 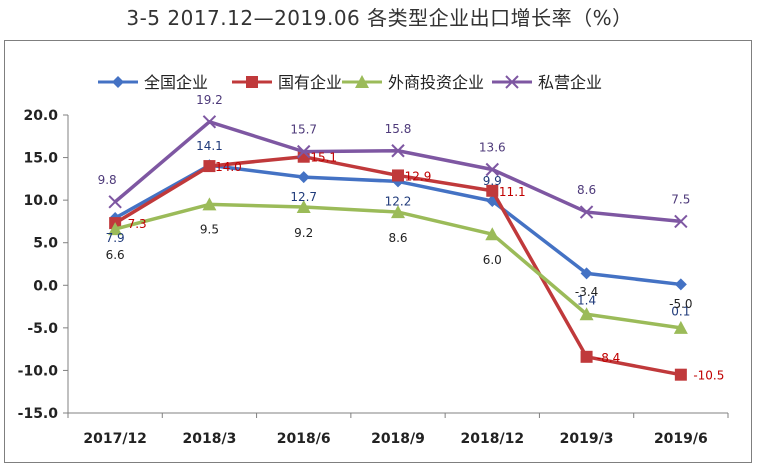 I want to click on data-label: -10.5, so click(x=708, y=376).